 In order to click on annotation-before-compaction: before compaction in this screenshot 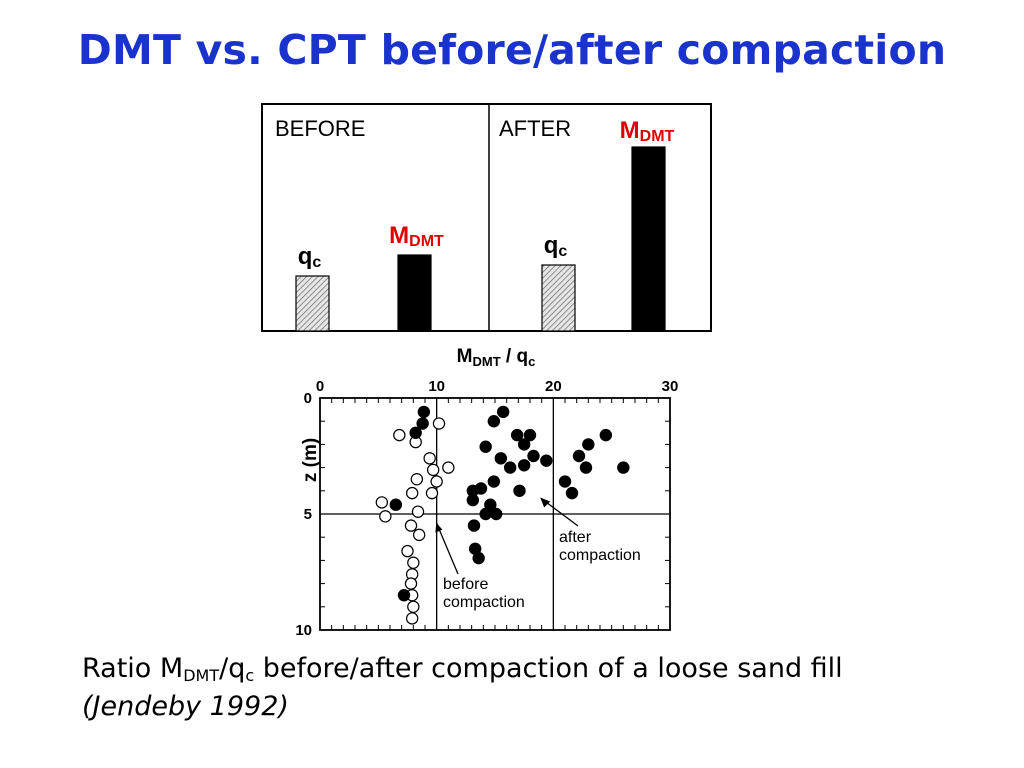, I will do `click(484, 593)`.